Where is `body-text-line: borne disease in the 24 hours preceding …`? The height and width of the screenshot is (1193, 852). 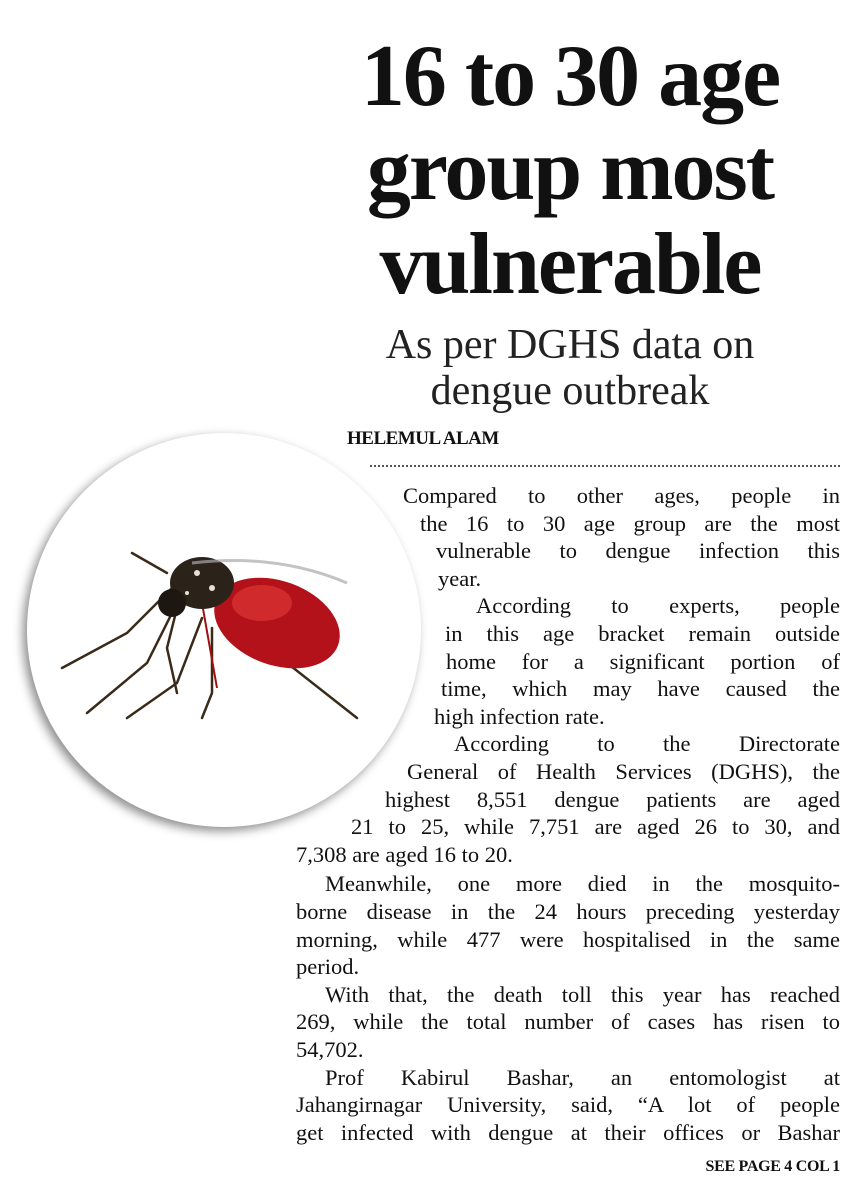
body-text-line: borne disease in the 24 hours preceding … is located at coordinates (568, 911).